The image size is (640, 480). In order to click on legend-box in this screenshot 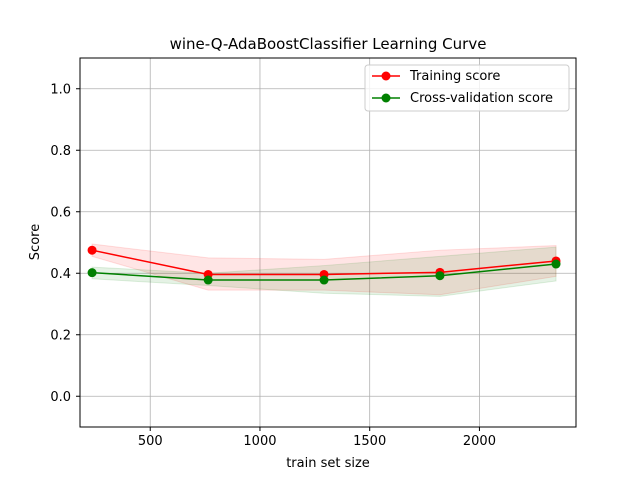, I will do `click(467, 88)`.